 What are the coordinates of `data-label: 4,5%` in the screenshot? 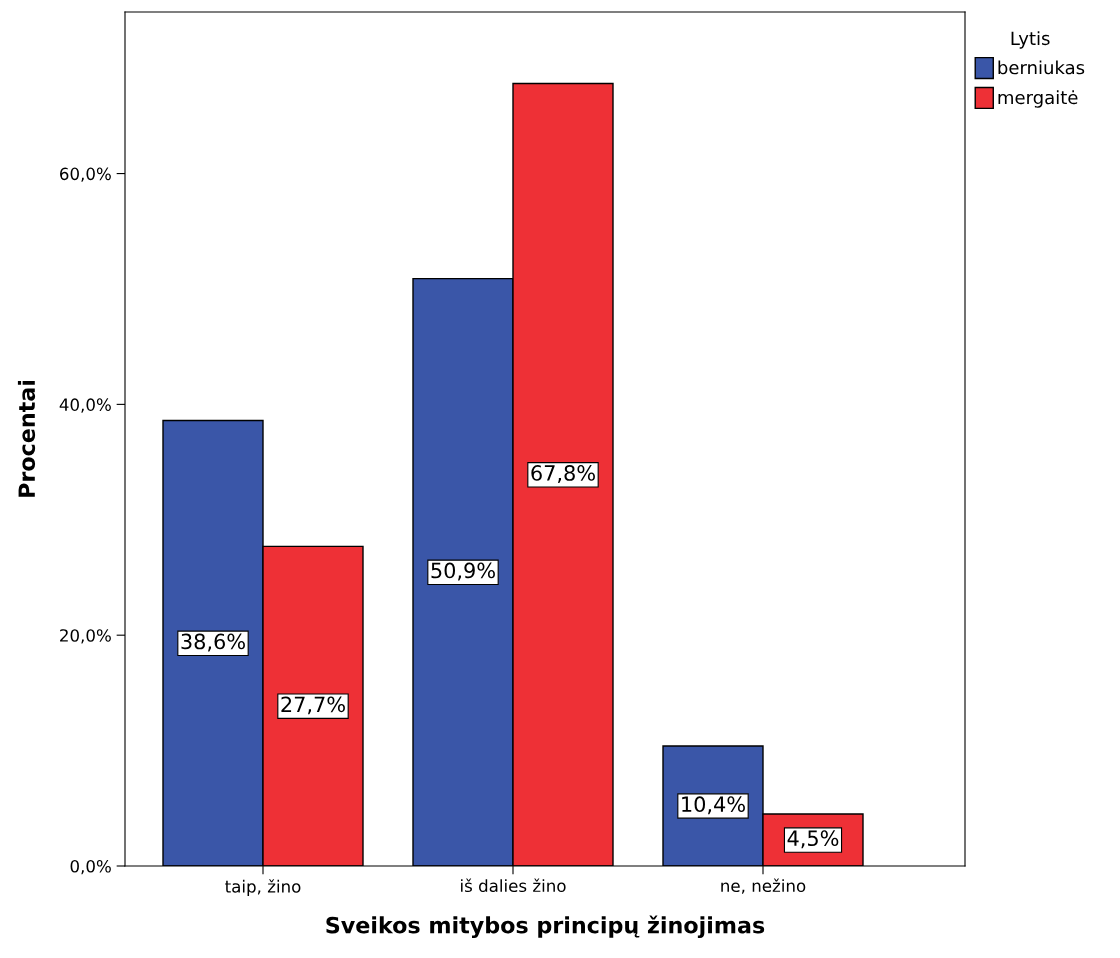 It's located at (813, 839).